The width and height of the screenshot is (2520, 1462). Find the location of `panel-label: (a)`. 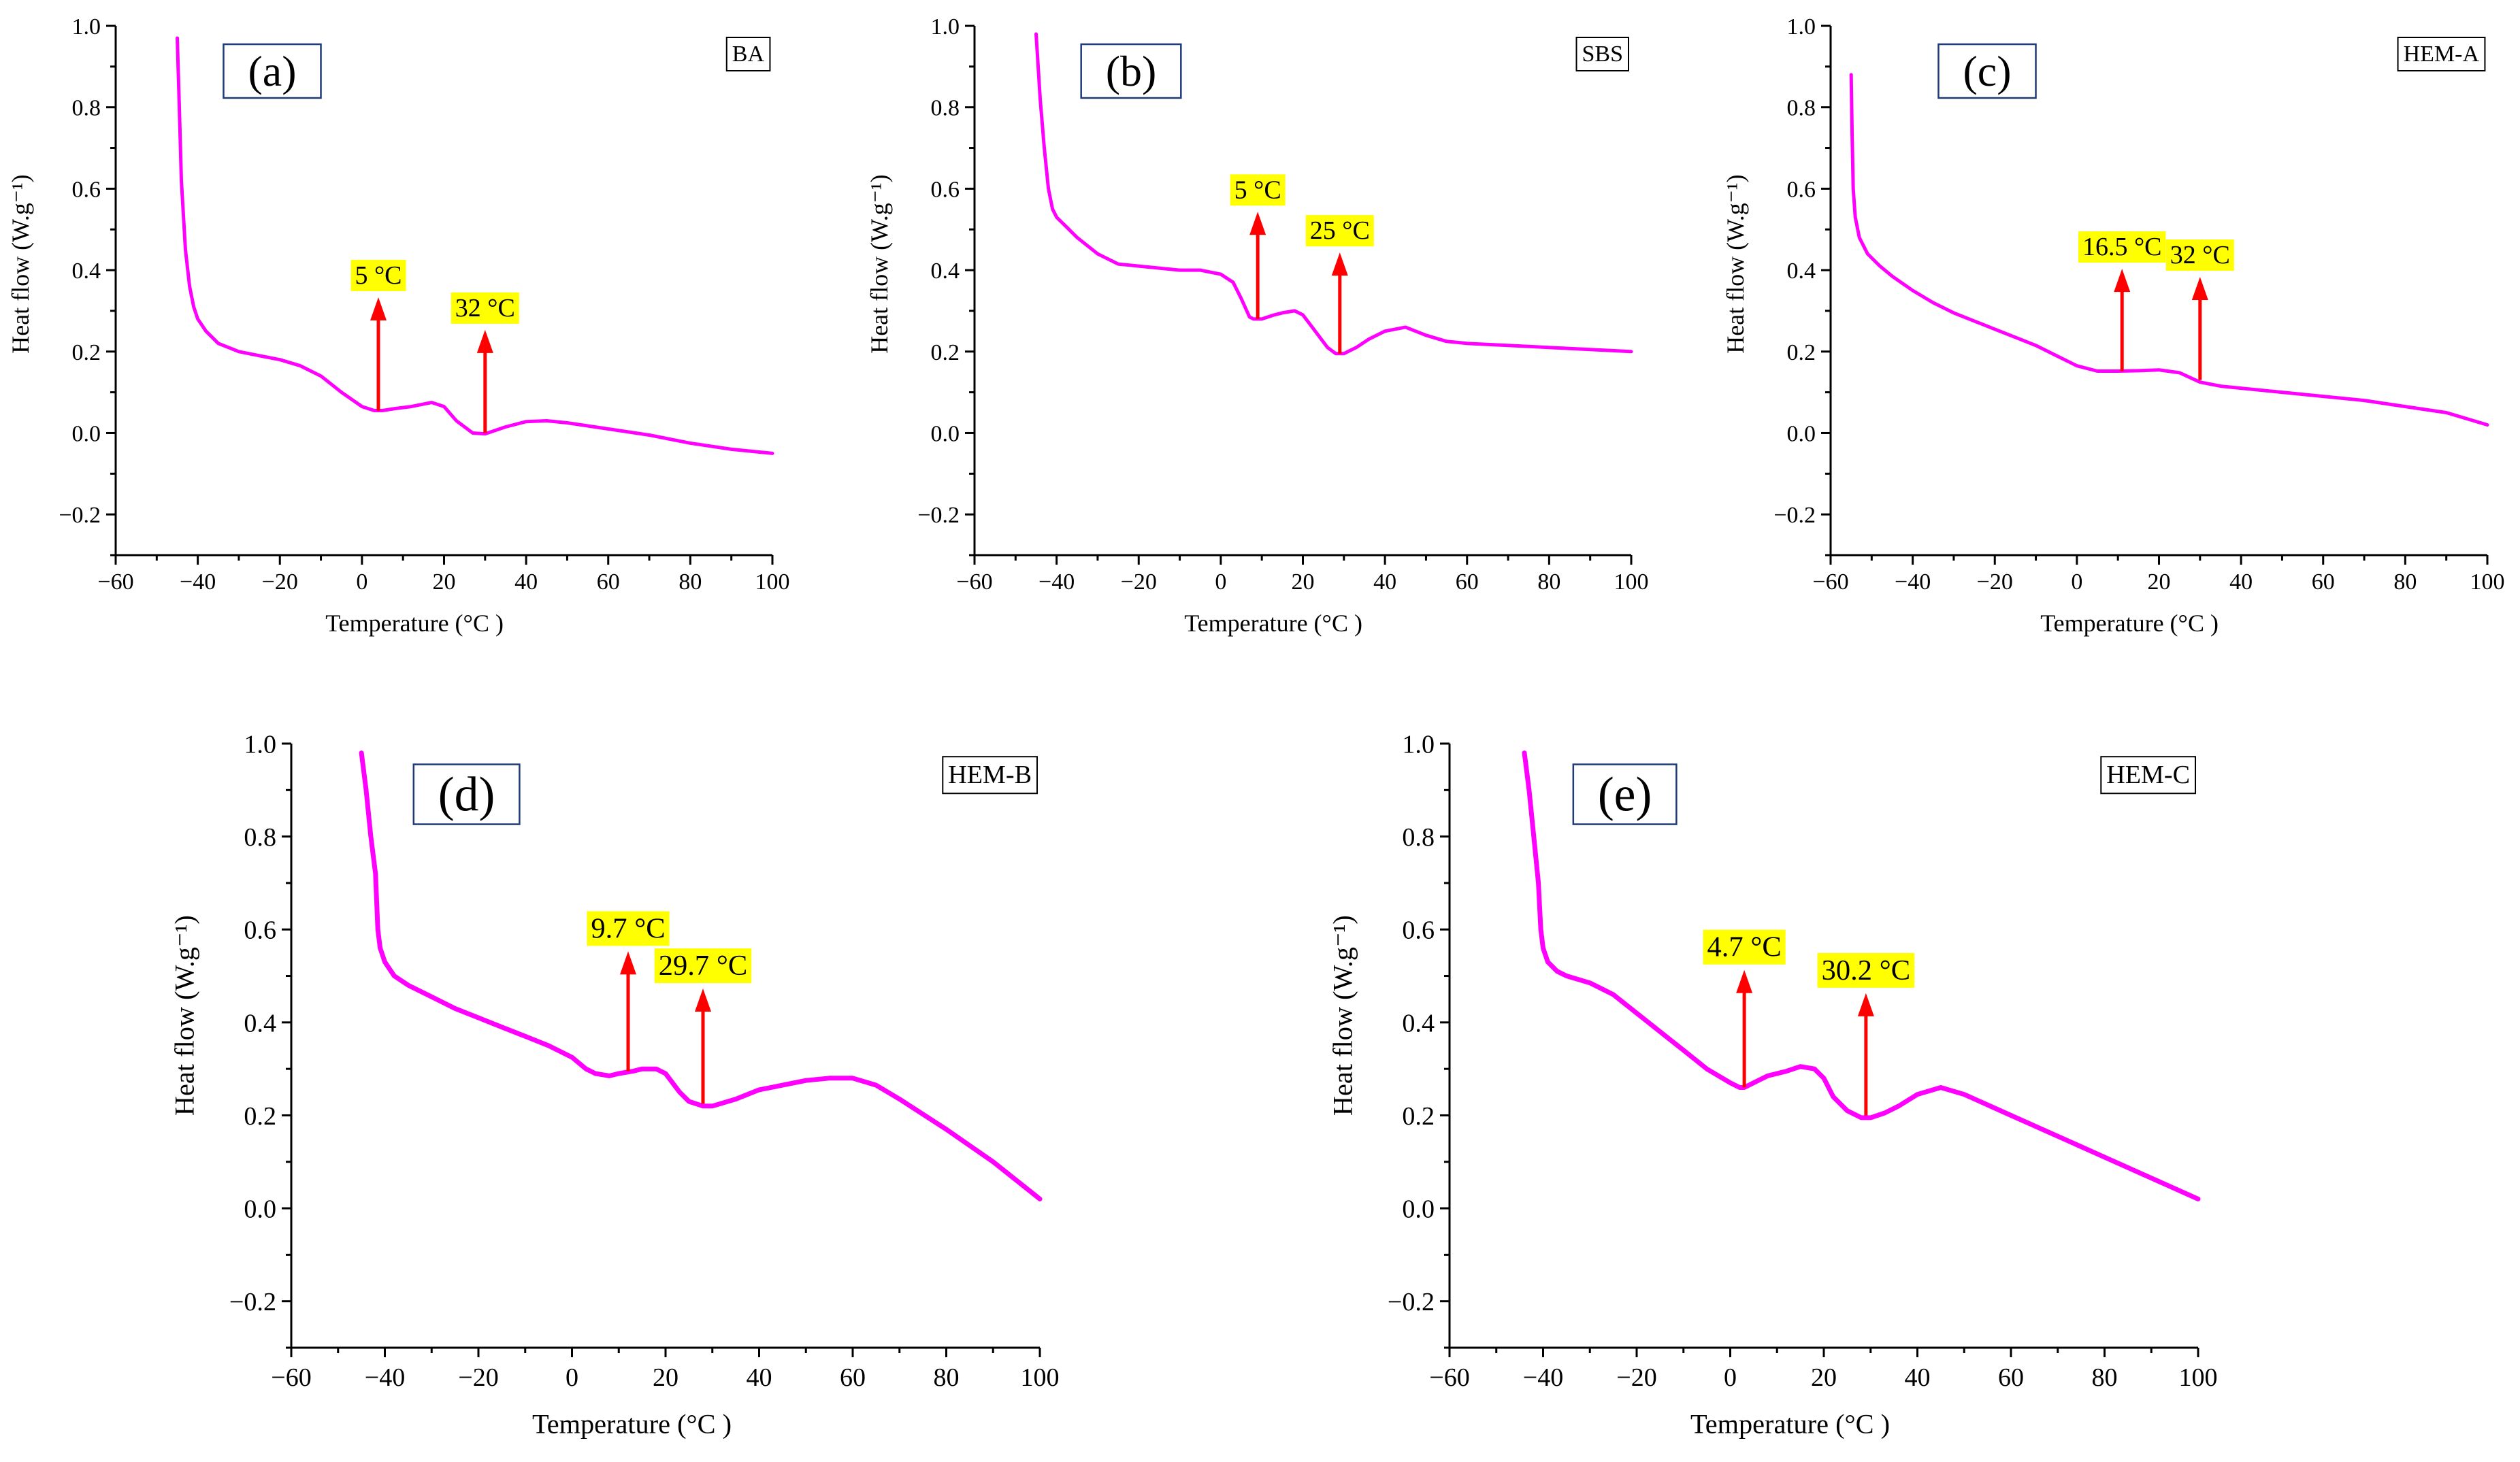

panel-label: (a) is located at coordinates (272, 71).